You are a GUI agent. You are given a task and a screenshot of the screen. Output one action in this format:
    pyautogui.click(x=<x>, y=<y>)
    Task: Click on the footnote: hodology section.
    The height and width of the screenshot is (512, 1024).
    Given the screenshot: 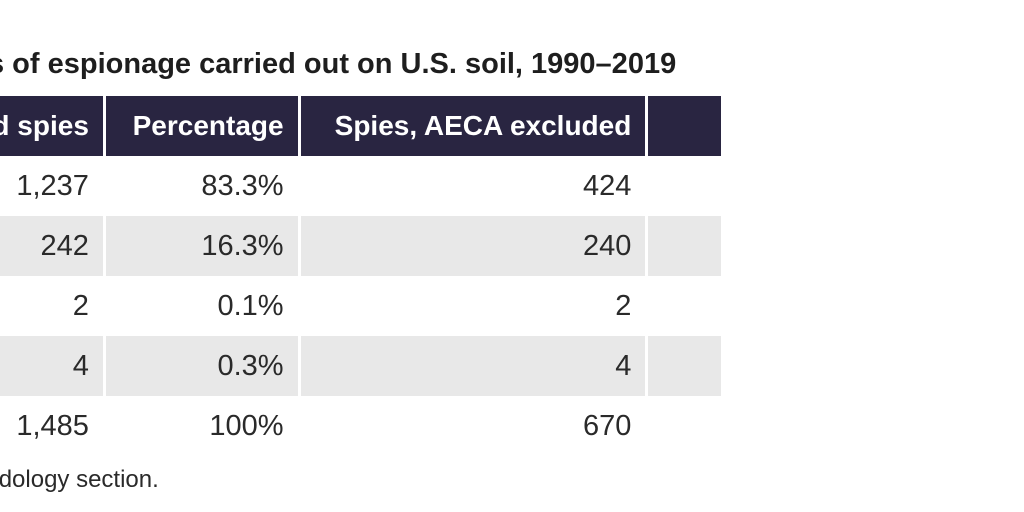 What is the action you would take?
    pyautogui.click(x=79, y=479)
    